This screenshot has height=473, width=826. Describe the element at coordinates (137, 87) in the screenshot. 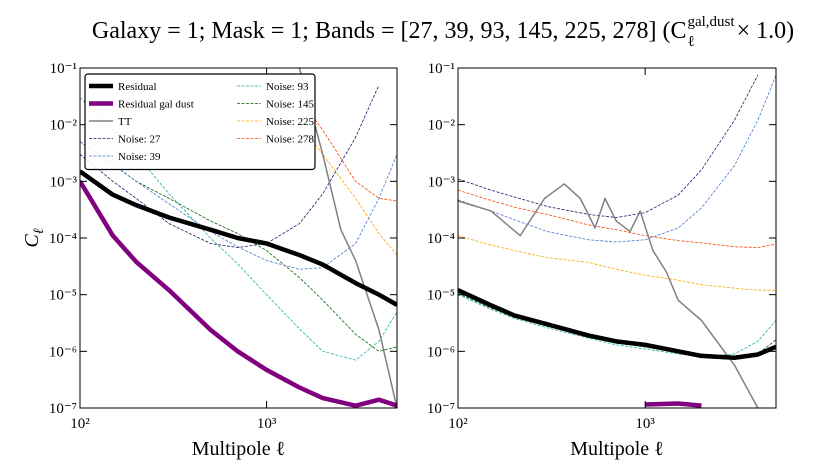

I see `legend-label: Residual` at that location.